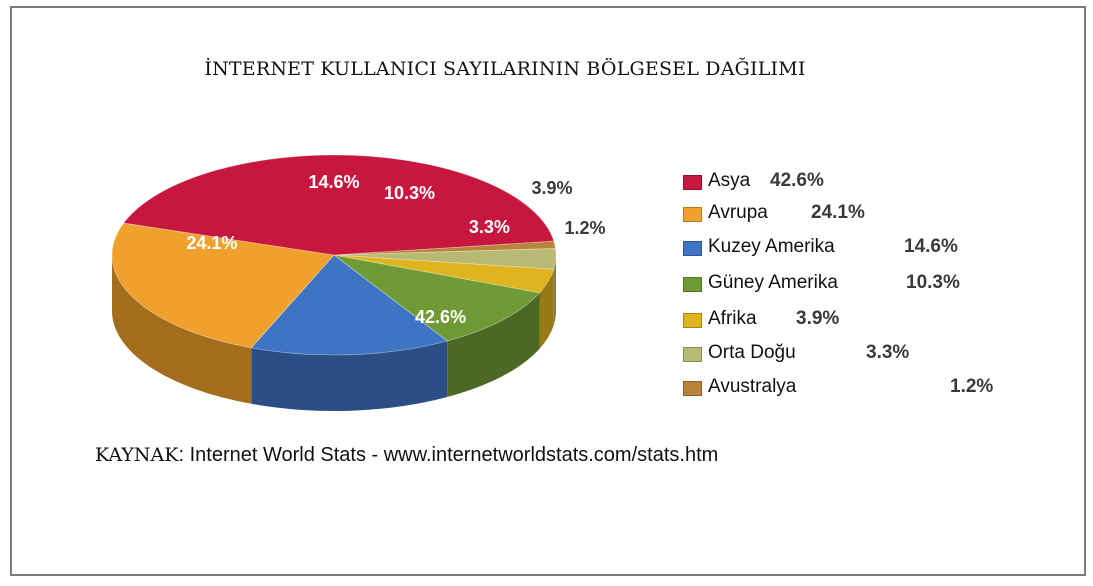 The image size is (1093, 586). What do you see at coordinates (182, 329) in the screenshot?
I see `pie-side-avrupa` at bounding box center [182, 329].